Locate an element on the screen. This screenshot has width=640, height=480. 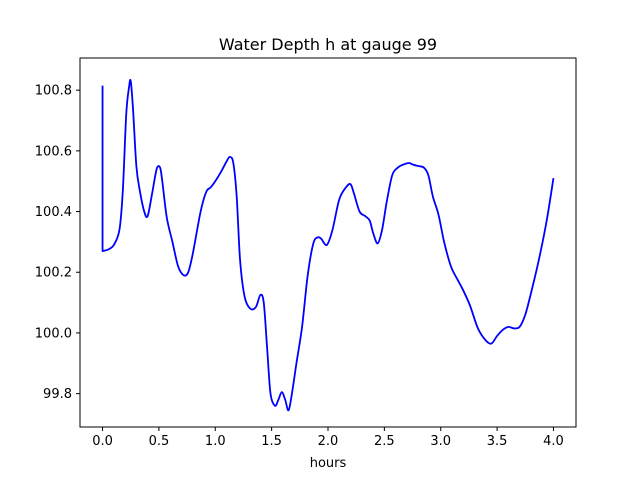
y-tick-label: 100.0 is located at coordinates (53, 333).